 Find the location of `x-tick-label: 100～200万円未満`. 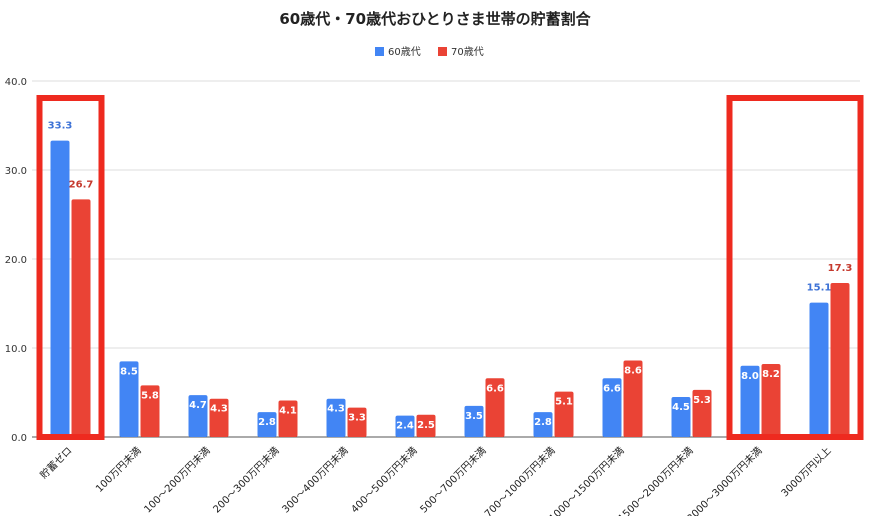

x-tick-label: 100～200万円未満 is located at coordinates (177, 480).